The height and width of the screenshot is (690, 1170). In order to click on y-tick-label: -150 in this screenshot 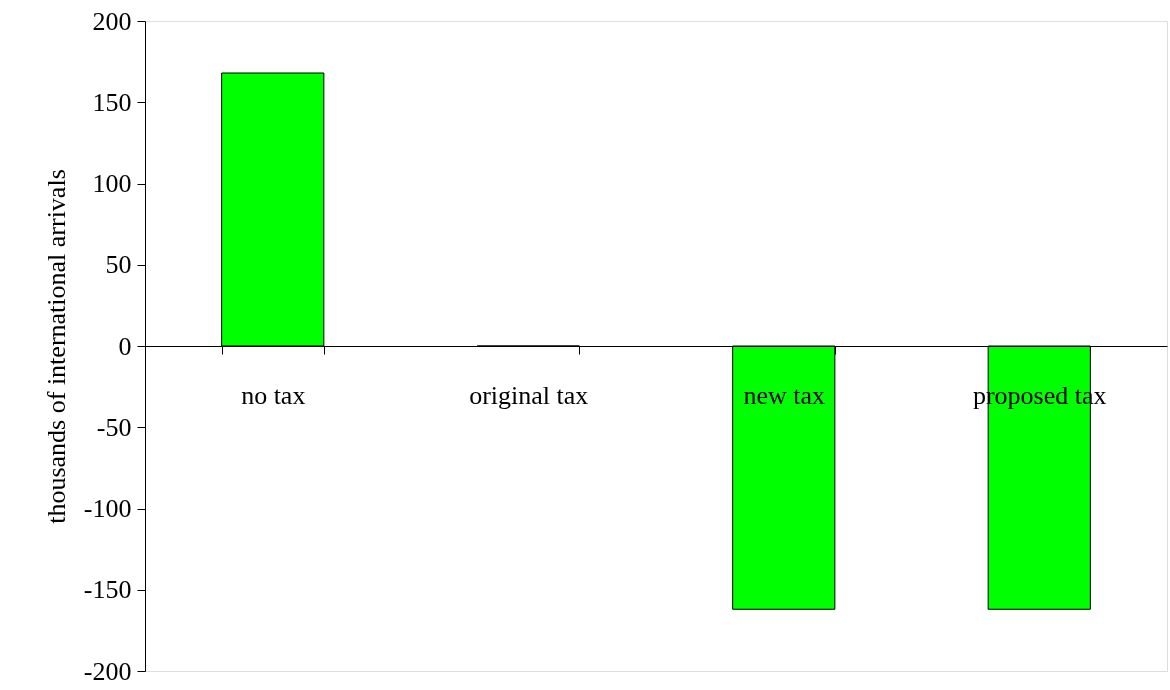, I will do `click(107, 590)`.